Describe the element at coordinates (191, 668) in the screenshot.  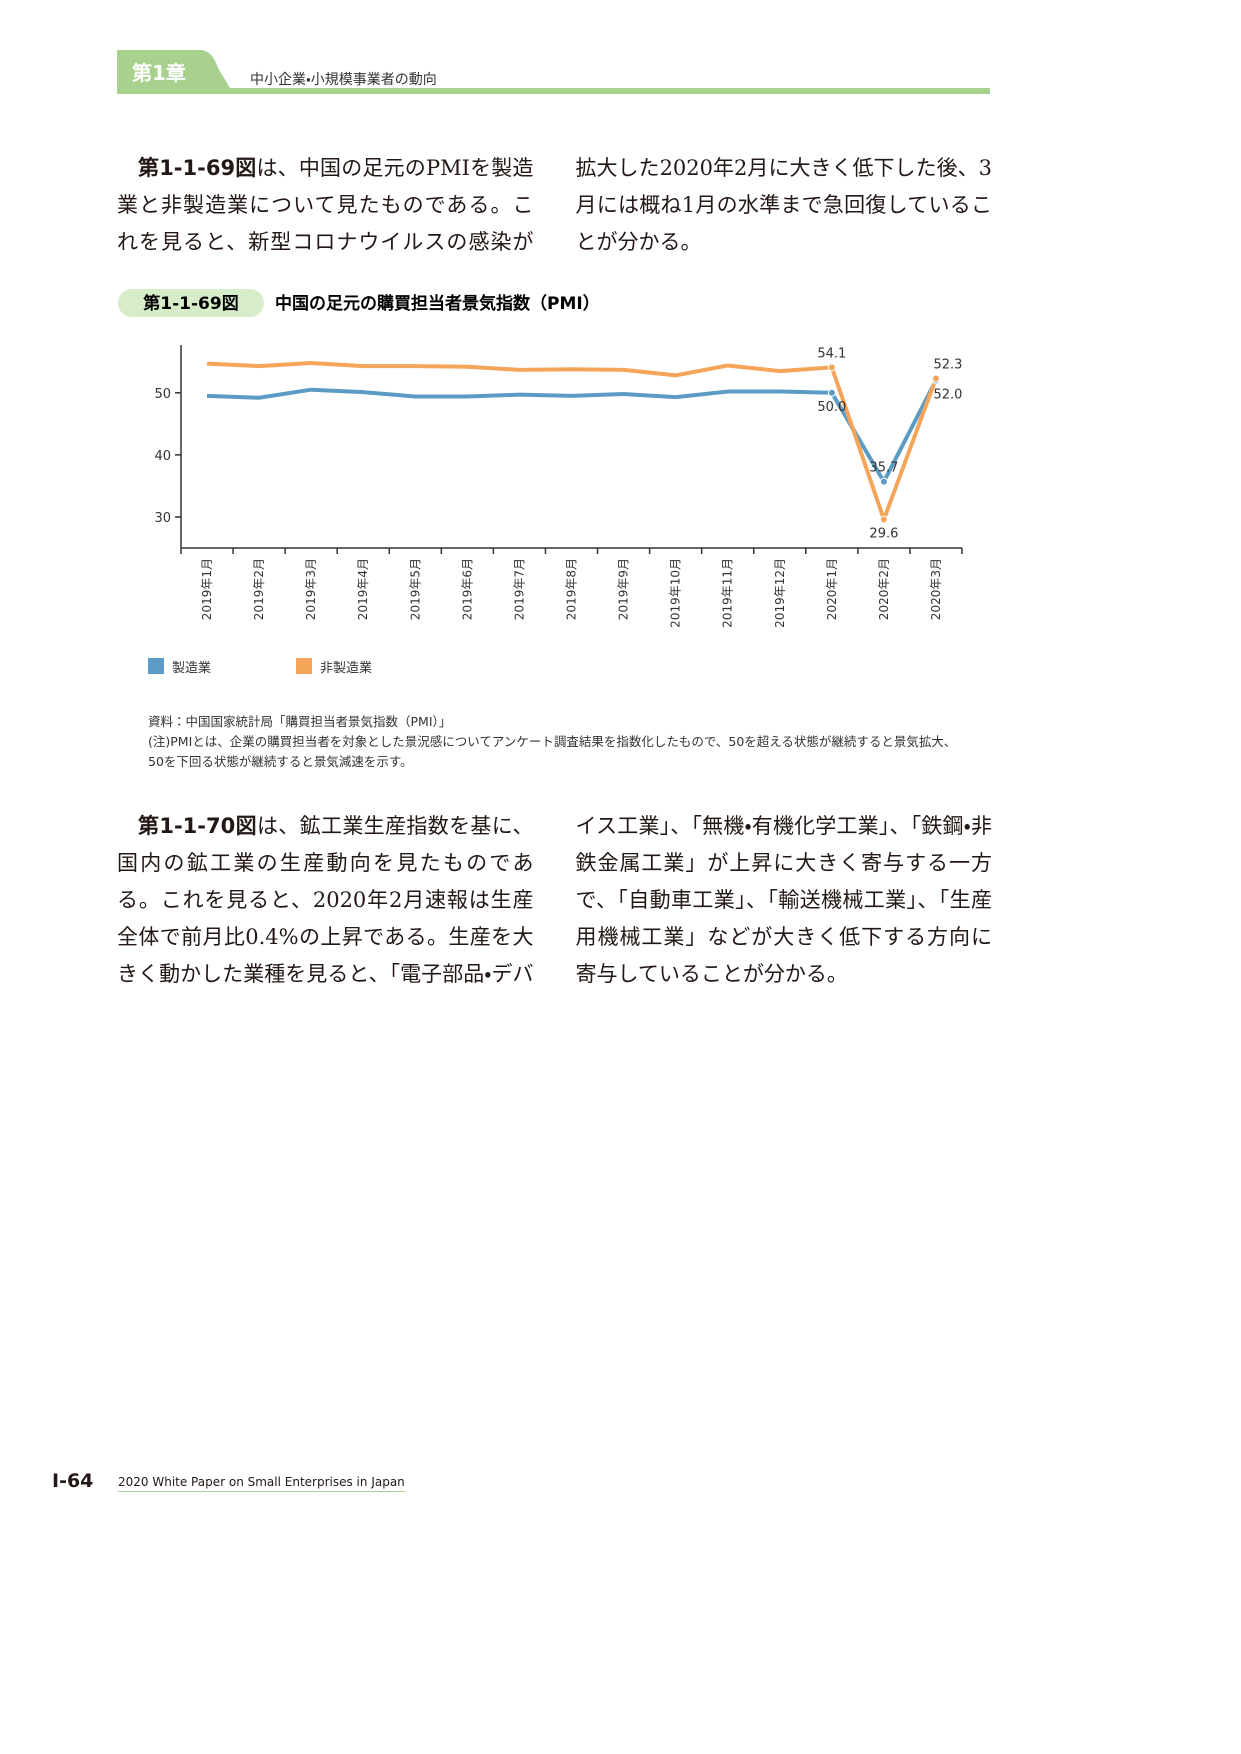
I see `legend-label: 製造業` at that location.